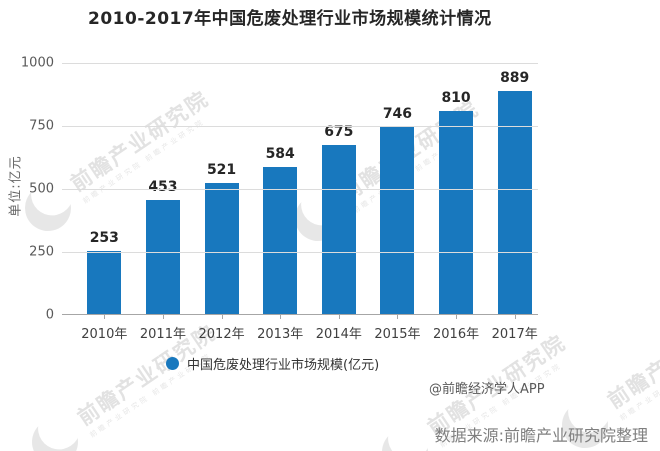 The height and width of the screenshot is (451, 660). Describe the element at coordinates (104, 203) in the screenshot. I see `category-band: 253 2010年` at that location.